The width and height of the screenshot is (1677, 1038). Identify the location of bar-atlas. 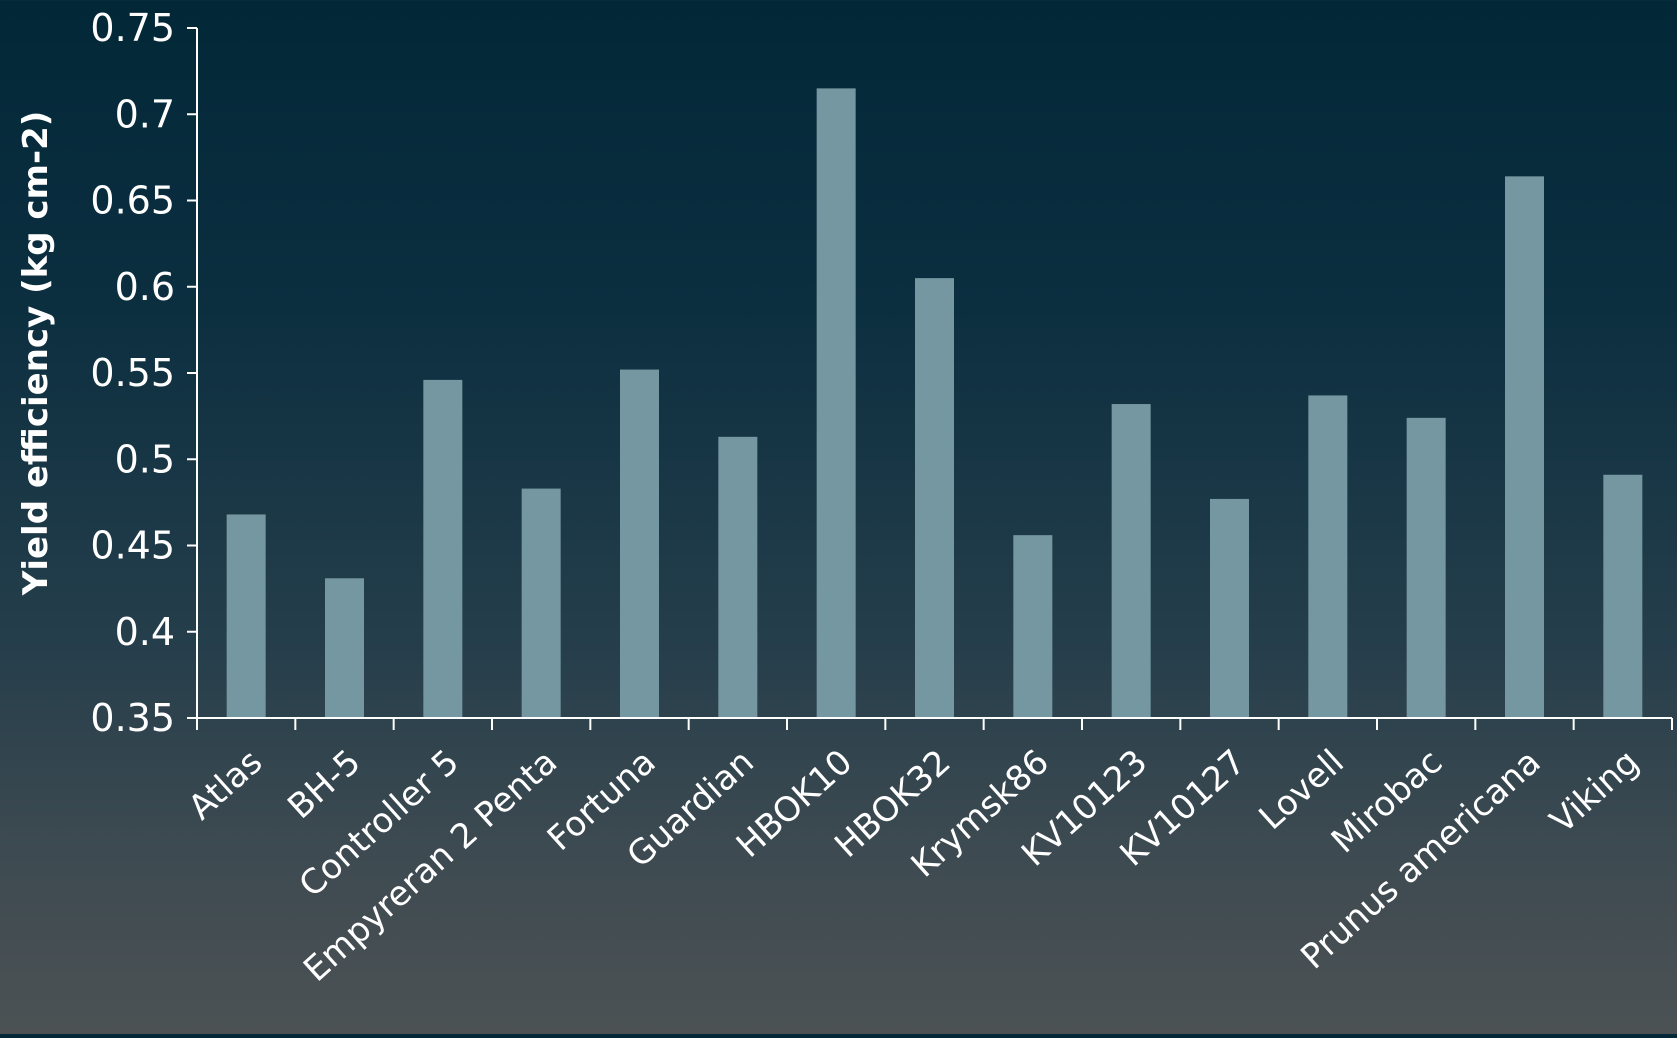
(246, 616).